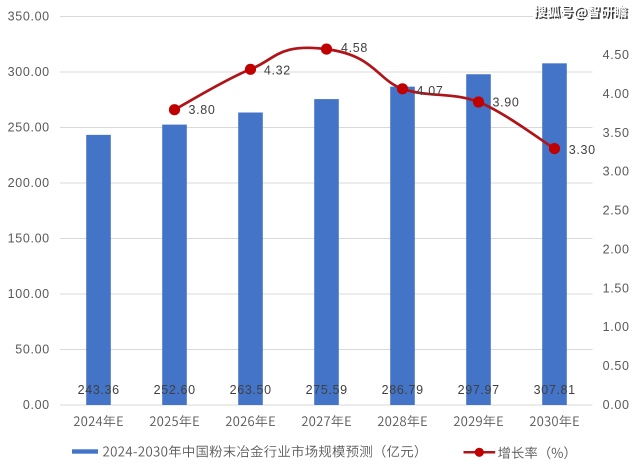 Image resolution: width=639 pixels, height=476 pixels. Describe the element at coordinates (32, 349) in the screenshot. I see `svg-text: 50.00` at that location.